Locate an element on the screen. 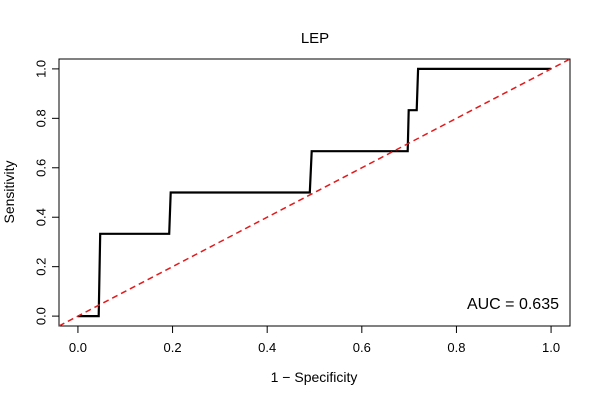 The image size is (600, 400). x-axis: 0.0 0.2 0.4 0.6 0.8 1.0 is located at coordinates (314, 340).